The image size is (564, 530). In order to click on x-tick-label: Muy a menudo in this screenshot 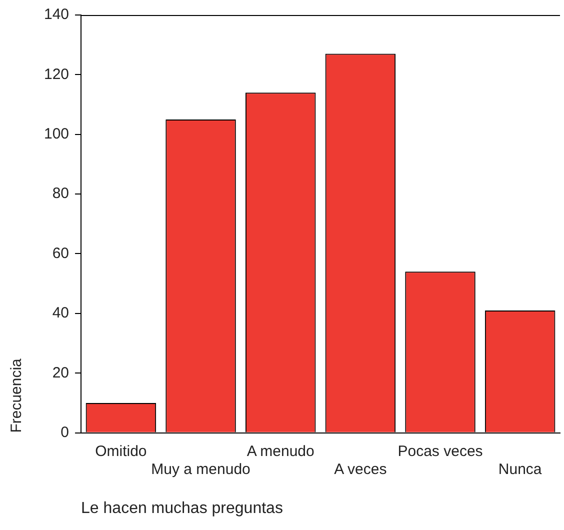, I will do `click(200, 469)`.